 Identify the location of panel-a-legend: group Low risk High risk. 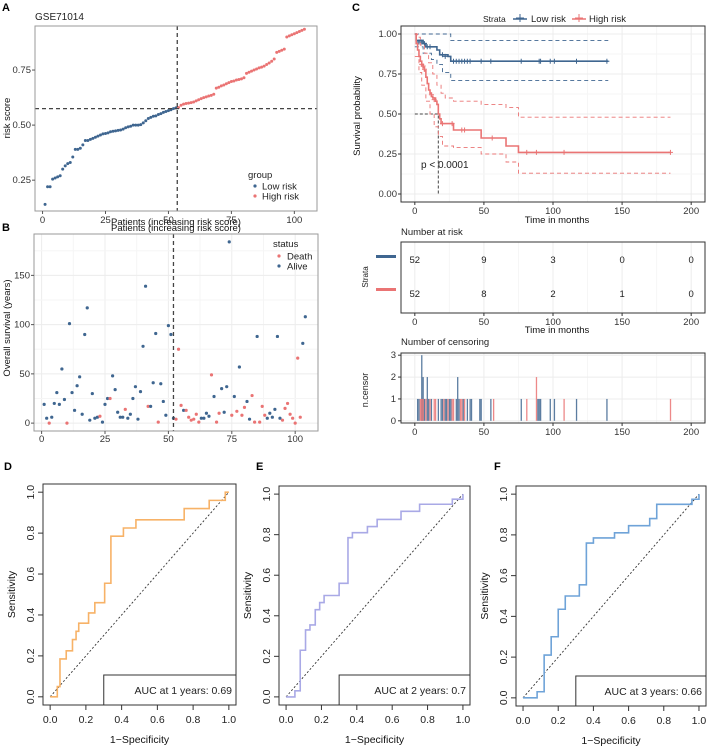
(273, 186).